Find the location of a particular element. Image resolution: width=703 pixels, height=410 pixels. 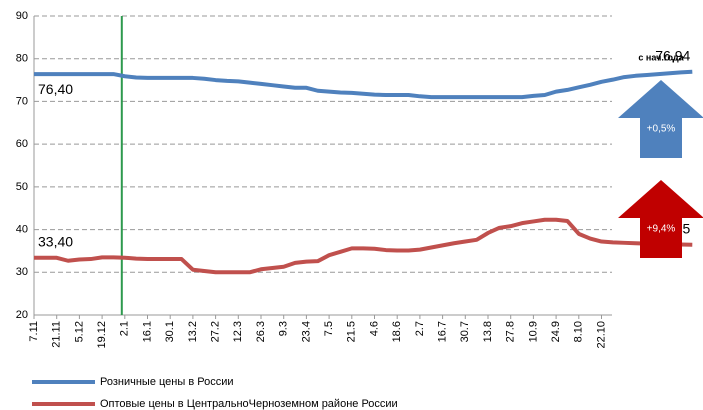

annotation-title: с нач.года is located at coordinates (661, 57).